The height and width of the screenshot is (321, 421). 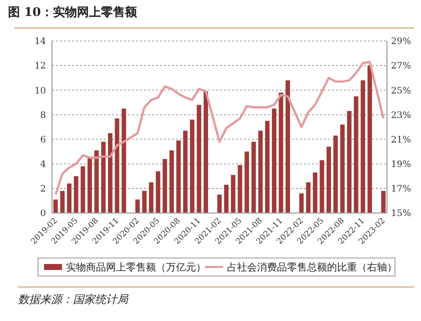 I want to click on y-tick-label: 0, so click(x=43, y=214).